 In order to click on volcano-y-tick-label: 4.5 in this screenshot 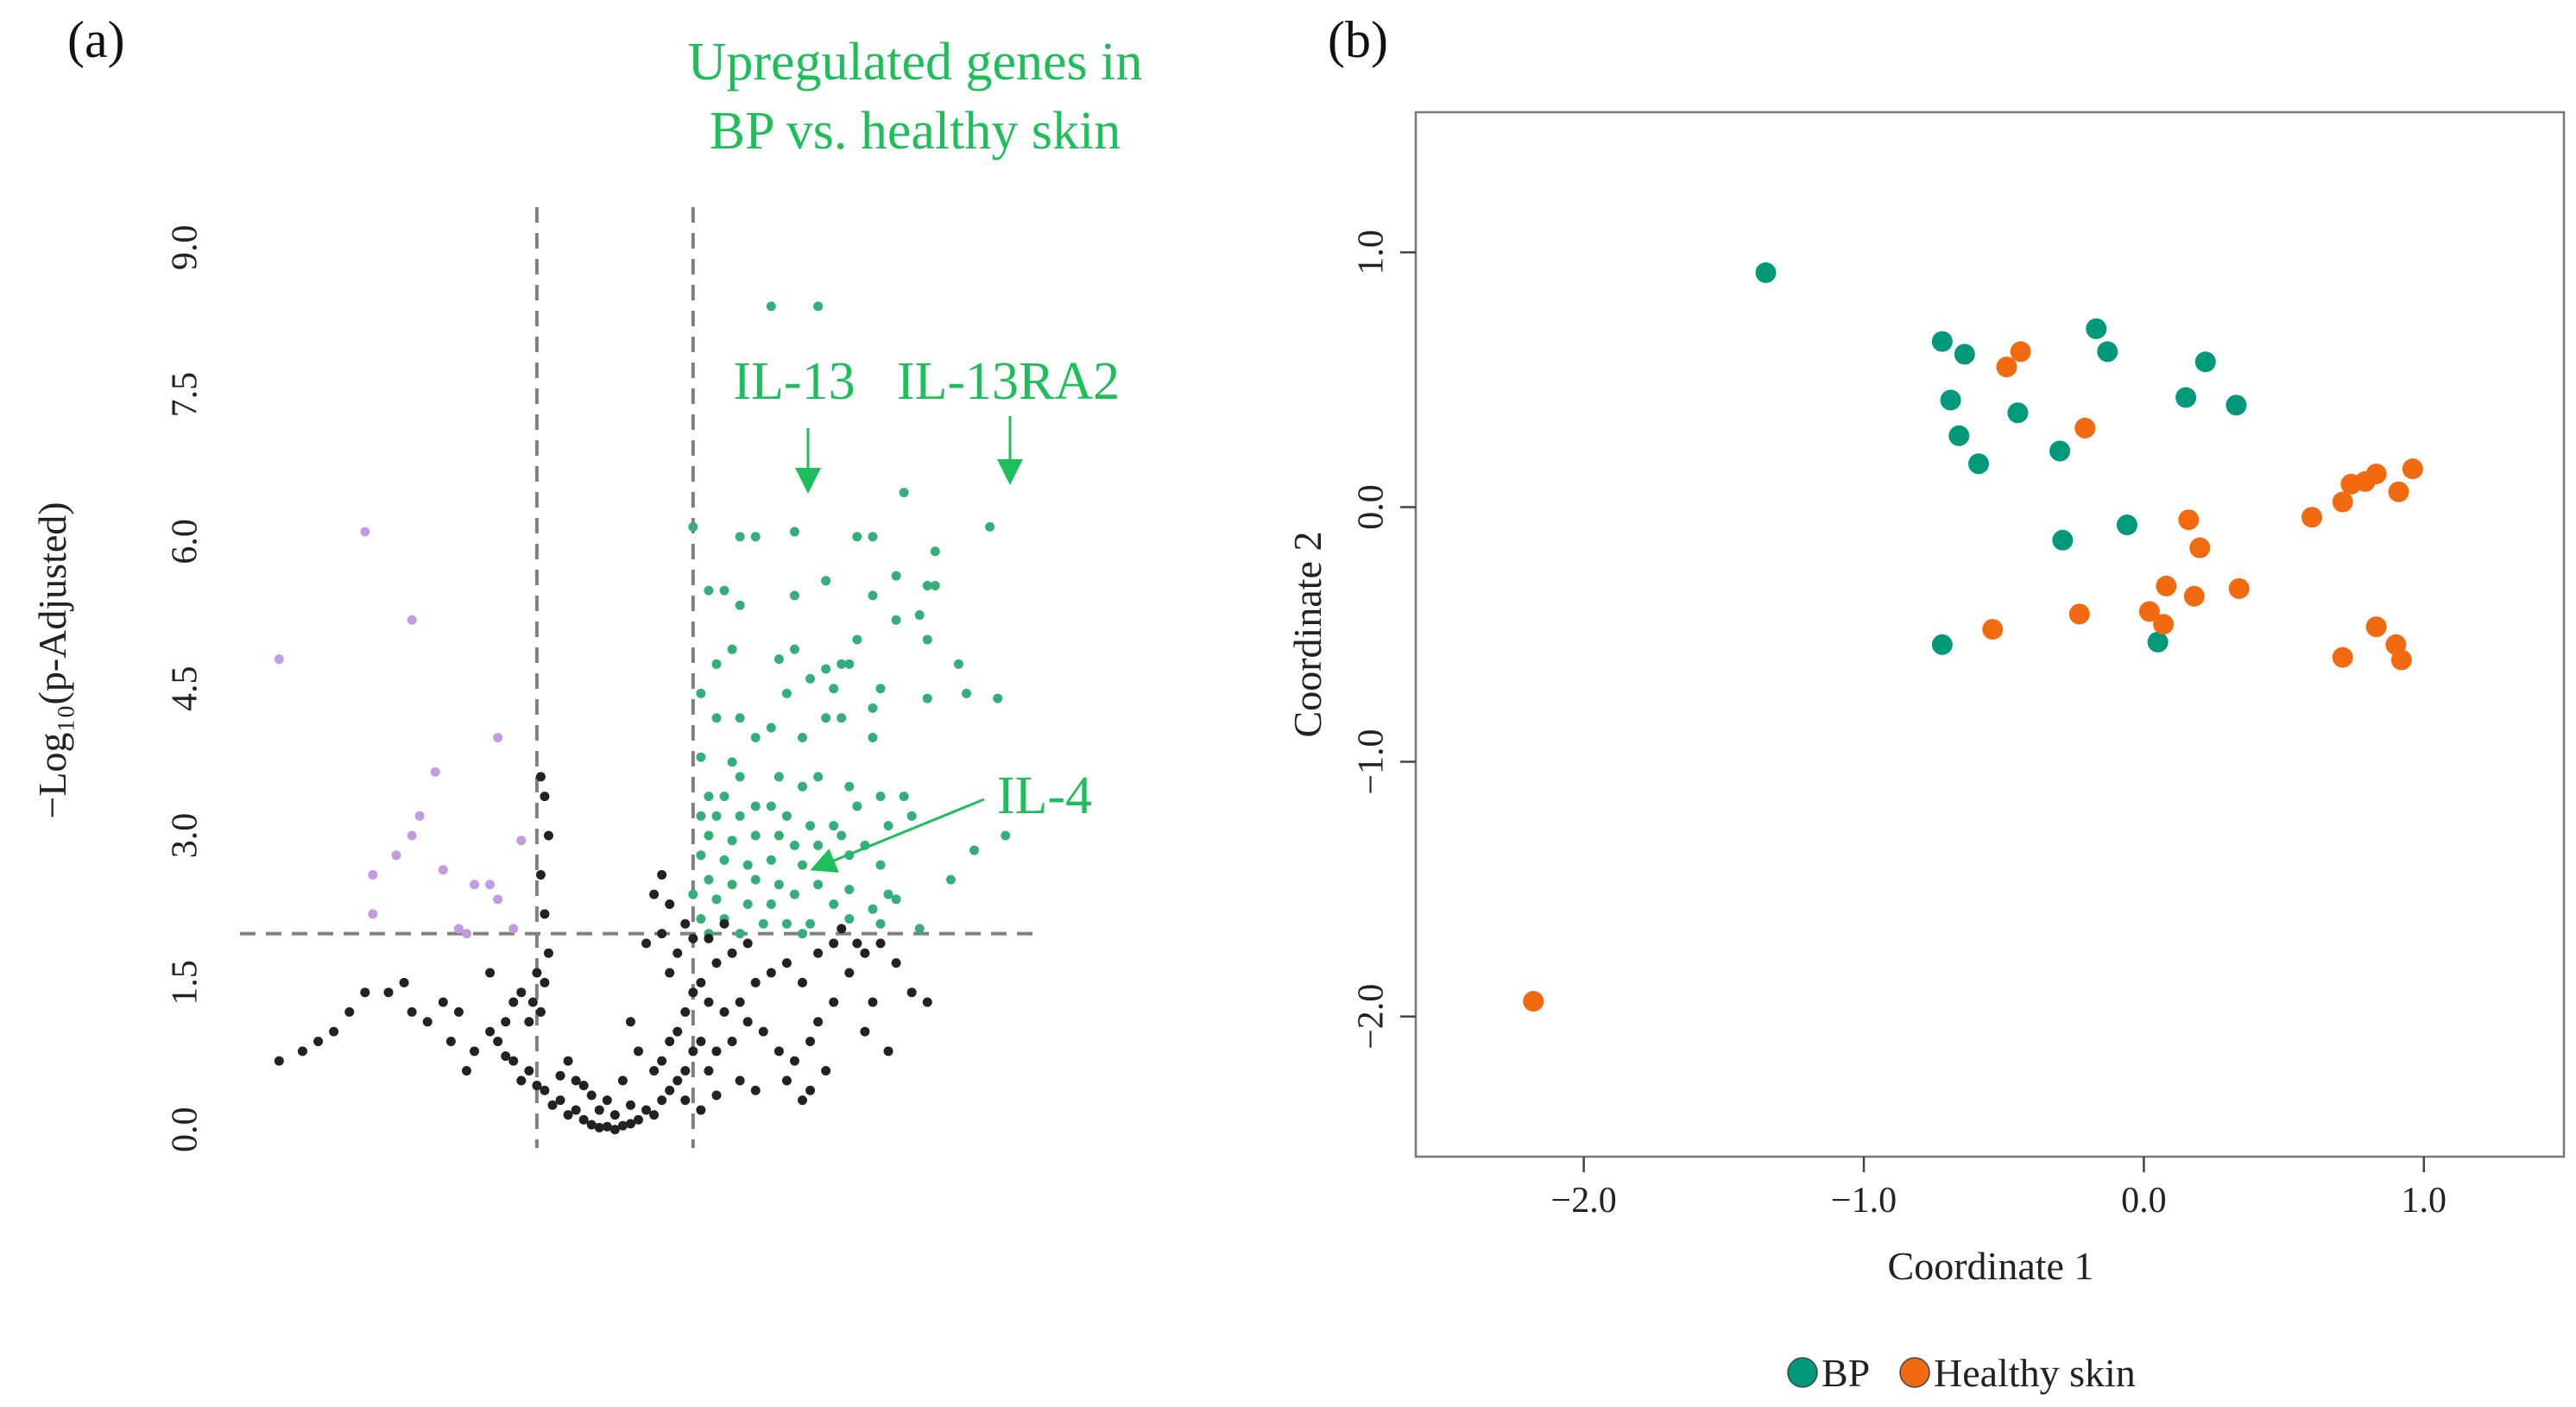, I will do `click(185, 688)`.